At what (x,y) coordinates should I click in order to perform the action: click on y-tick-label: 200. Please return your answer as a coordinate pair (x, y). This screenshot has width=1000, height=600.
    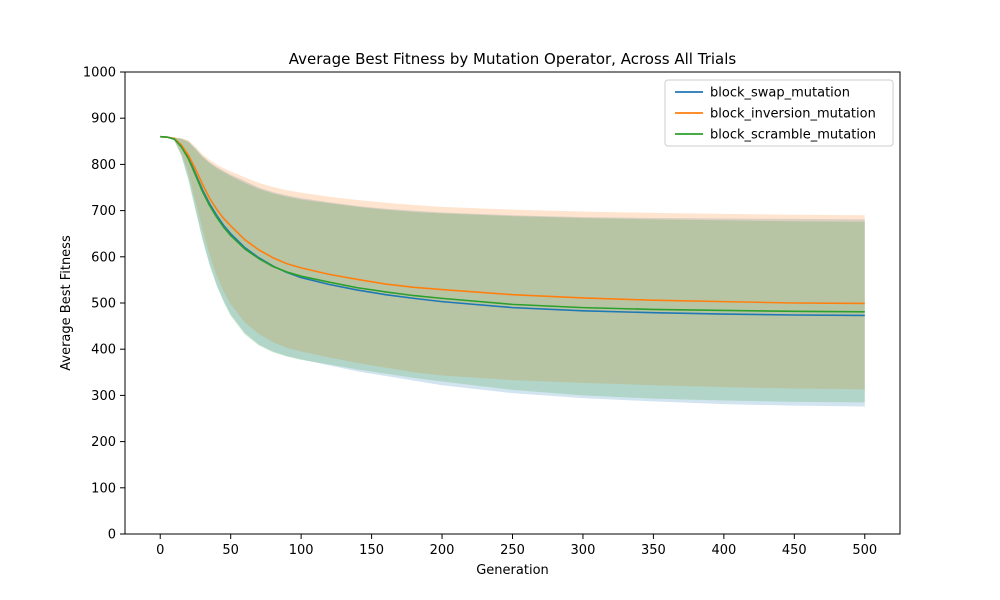
    Looking at the image, I should click on (103, 442).